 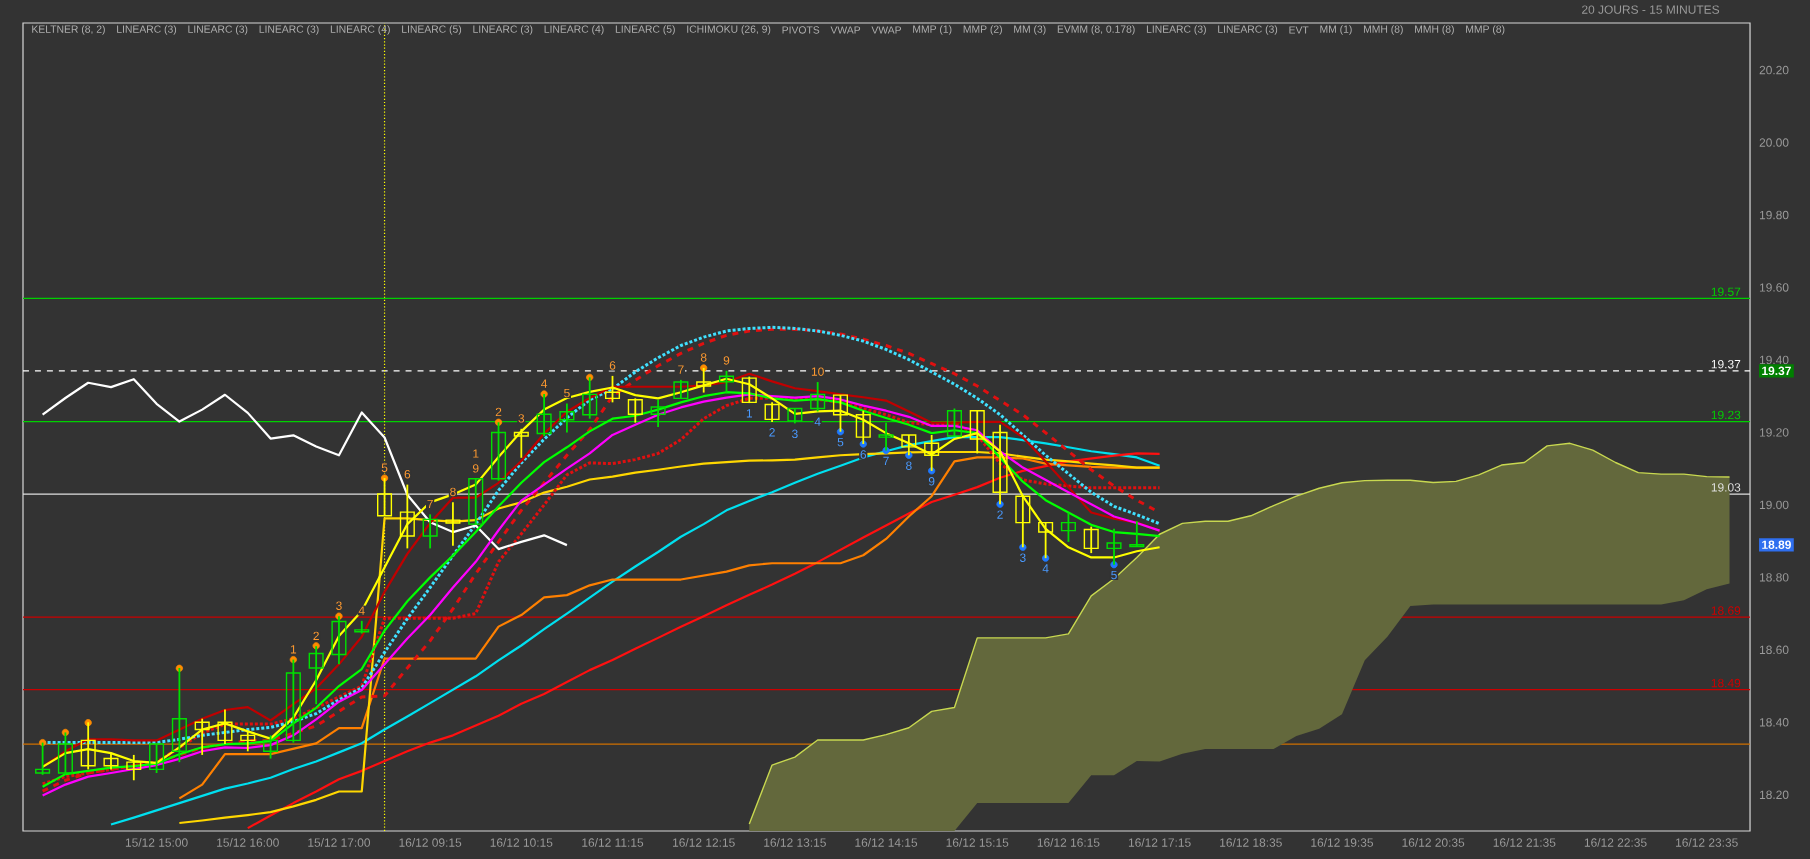 What do you see at coordinates (613, 842) in the screenshot?
I see `x-tick-label: 16/12 11:15` at bounding box center [613, 842].